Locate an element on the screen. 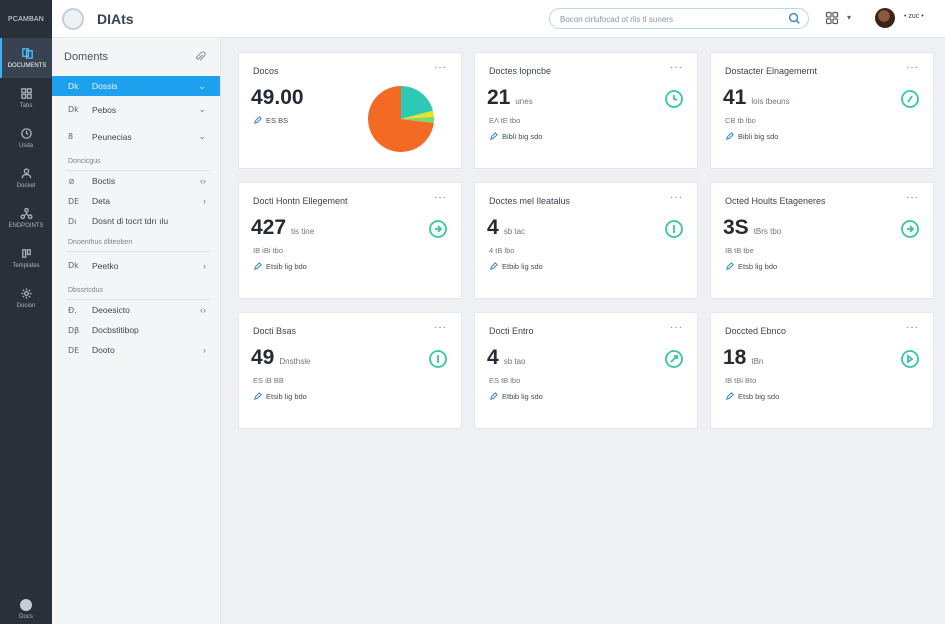  value-unit: sb tao is located at coordinates (514, 361).